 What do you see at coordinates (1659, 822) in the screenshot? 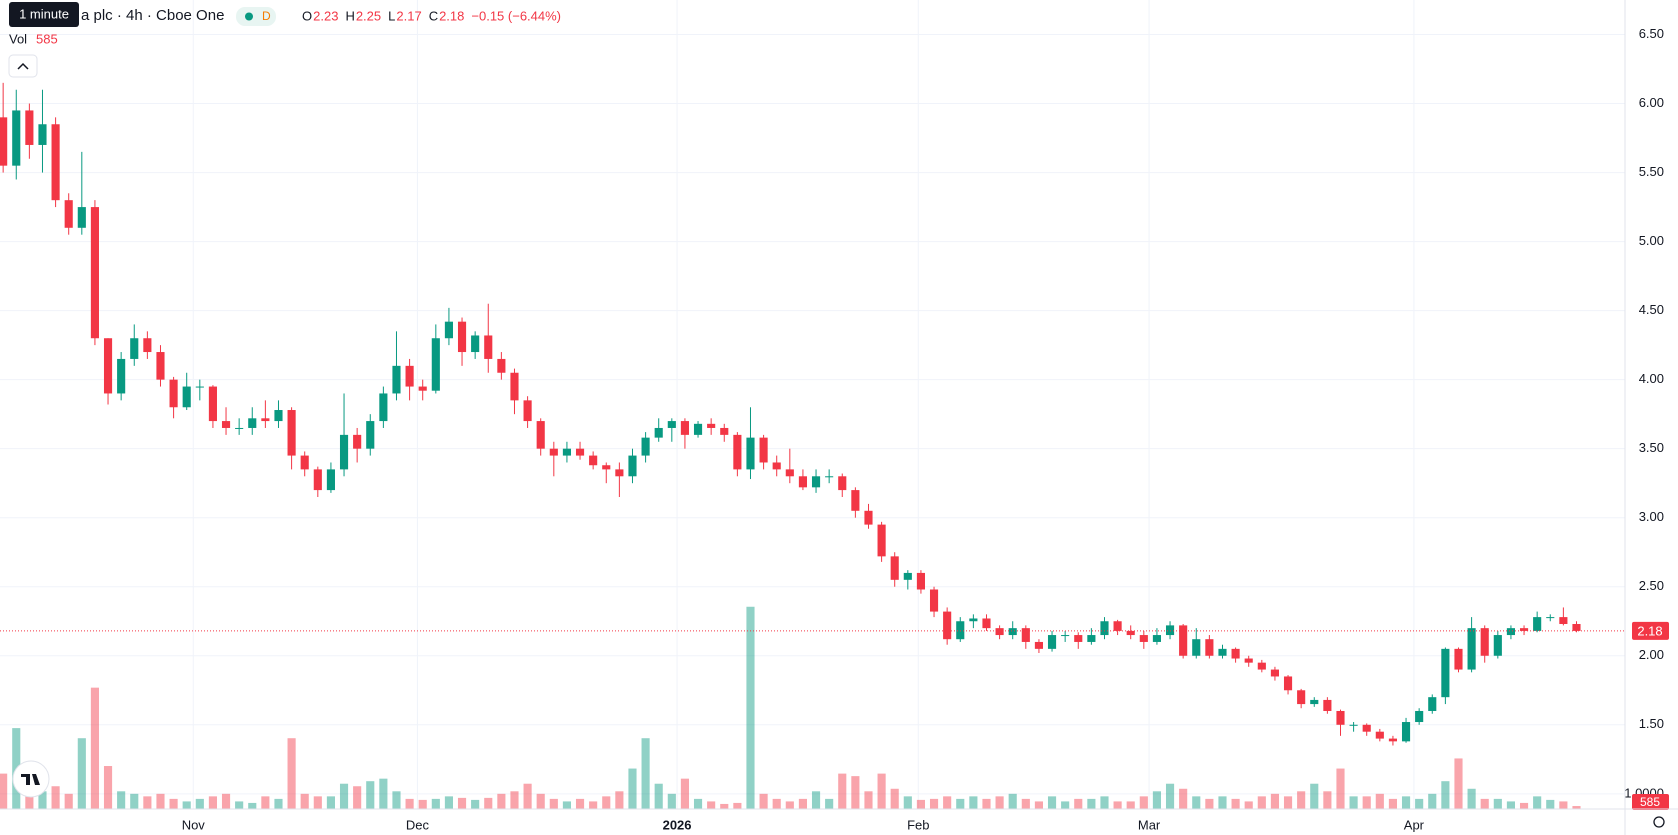
I see `settings-icon` at bounding box center [1659, 822].